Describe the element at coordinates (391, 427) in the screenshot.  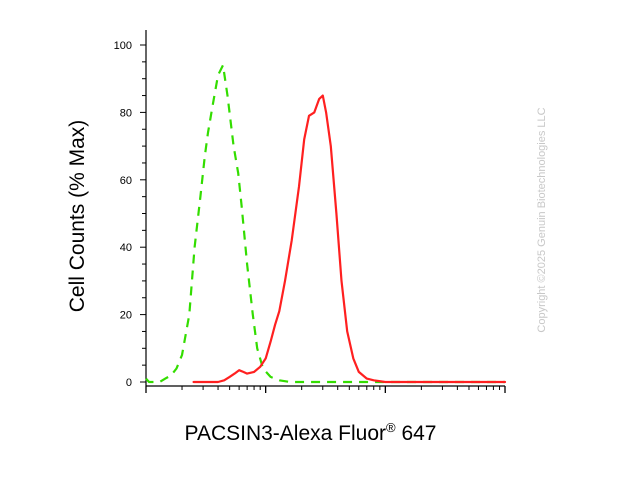
I see `x-axis-title-superscript: ®` at that location.